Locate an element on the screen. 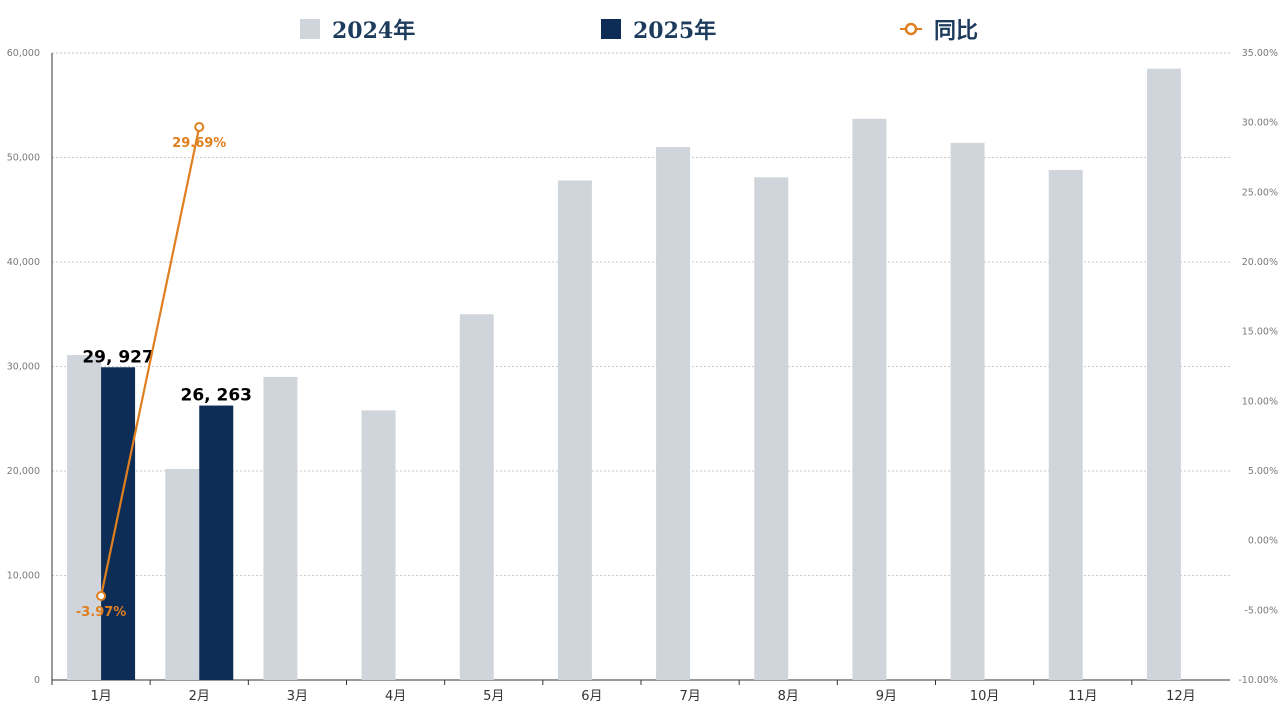 This screenshot has width=1280, height=720. legend-label-yoy: 同比 is located at coordinates (956, 31).